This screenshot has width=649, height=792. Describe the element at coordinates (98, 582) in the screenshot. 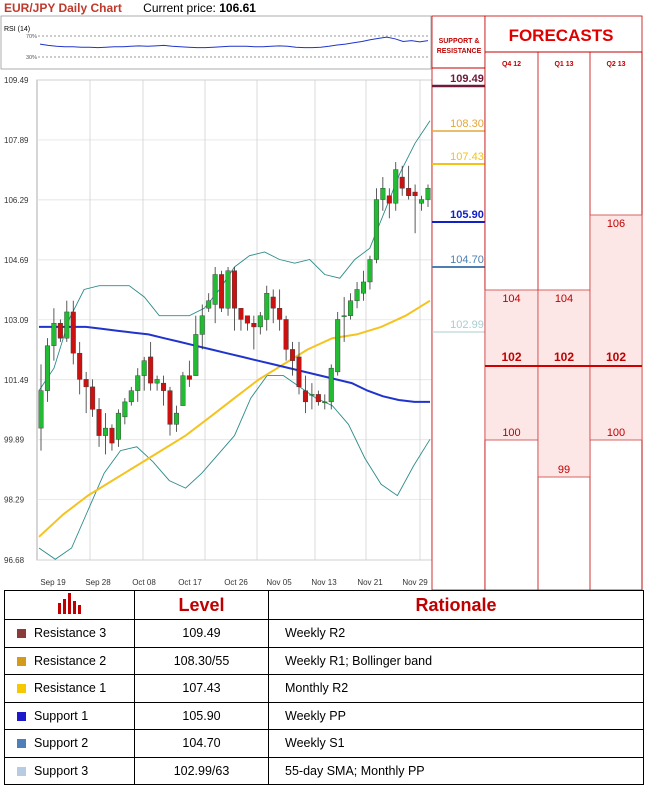

I see `x-tick-label: Sep 28` at that location.